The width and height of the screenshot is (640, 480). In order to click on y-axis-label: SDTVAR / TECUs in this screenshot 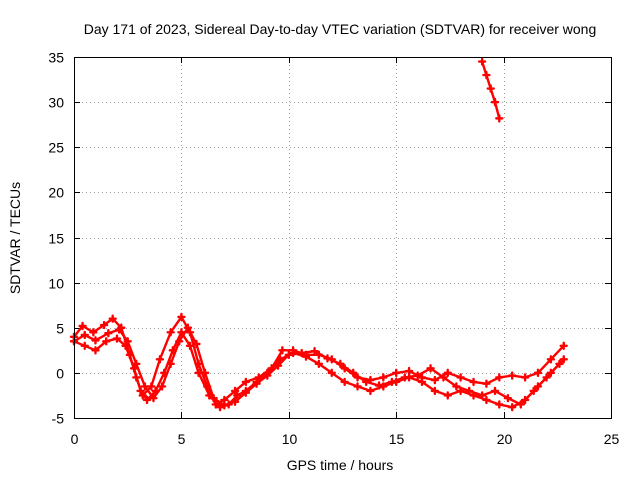, I will do `click(15, 238)`.